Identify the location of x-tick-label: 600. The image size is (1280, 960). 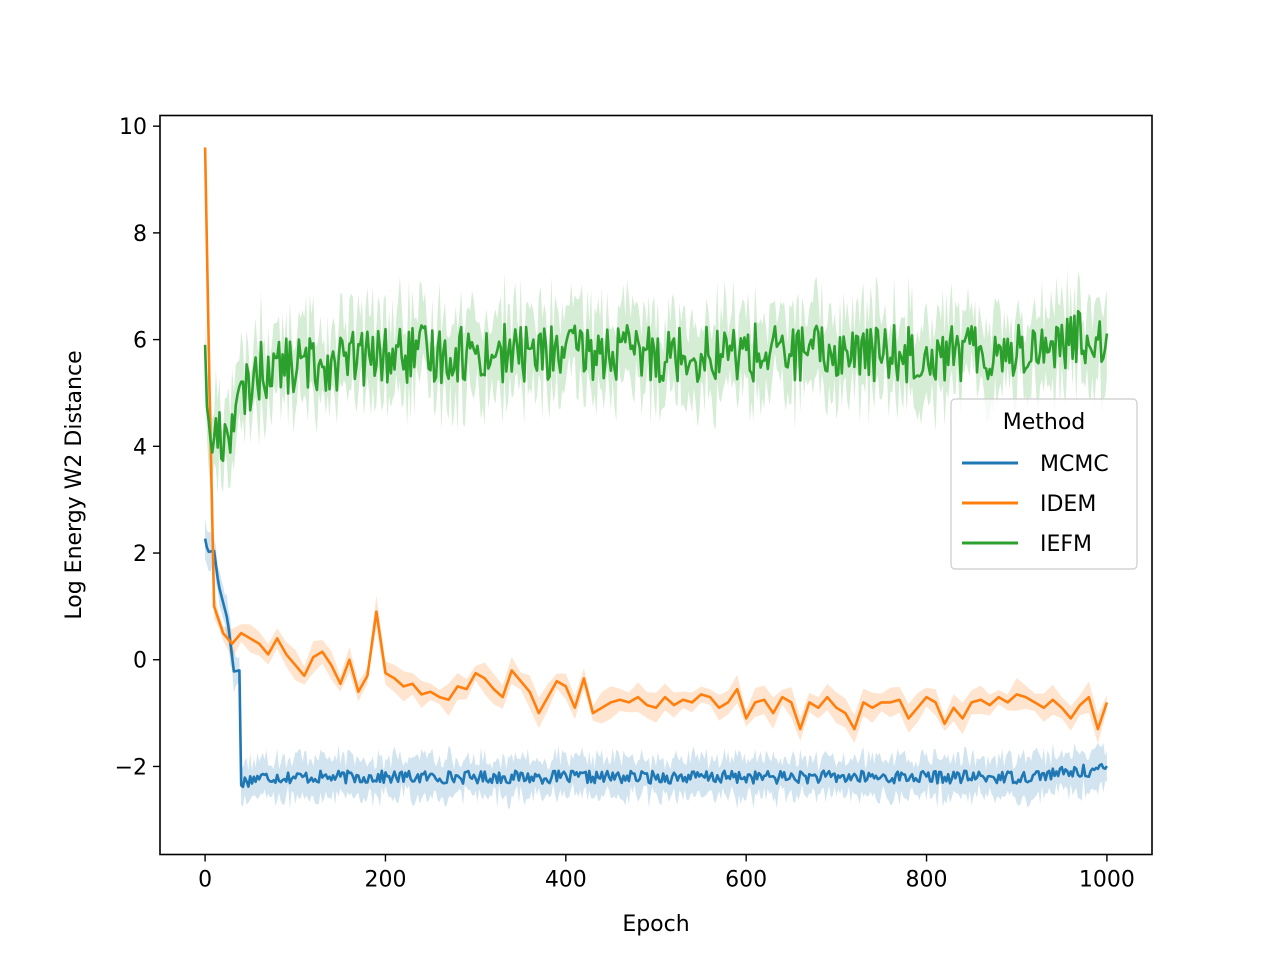
(746, 880).